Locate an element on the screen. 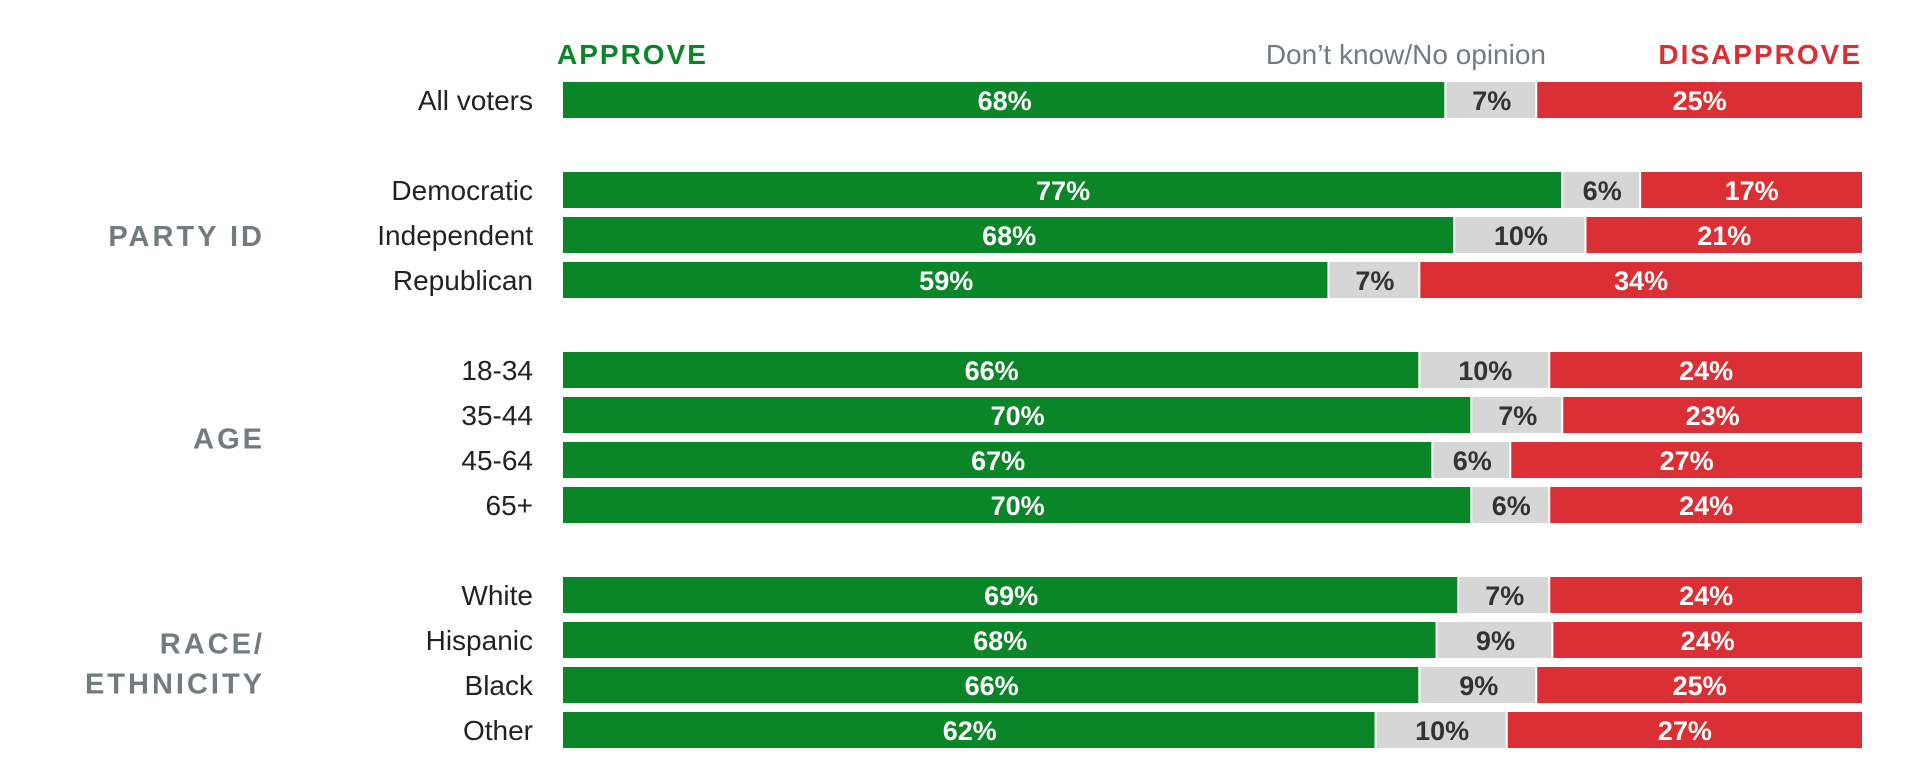  bar-row-democratic: Democratic 77% 6% 17% is located at coordinates (1126, 190).